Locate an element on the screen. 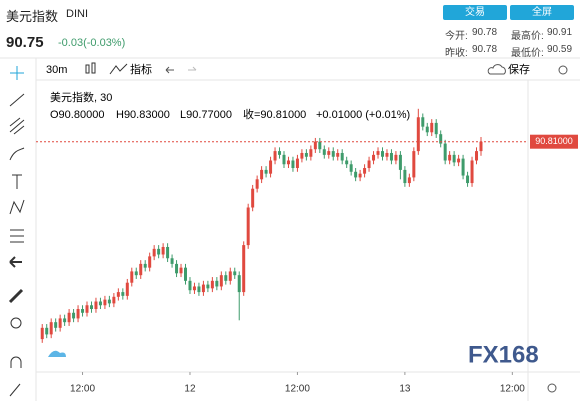  legend-close: 收=90.81000 is located at coordinates (274, 114).